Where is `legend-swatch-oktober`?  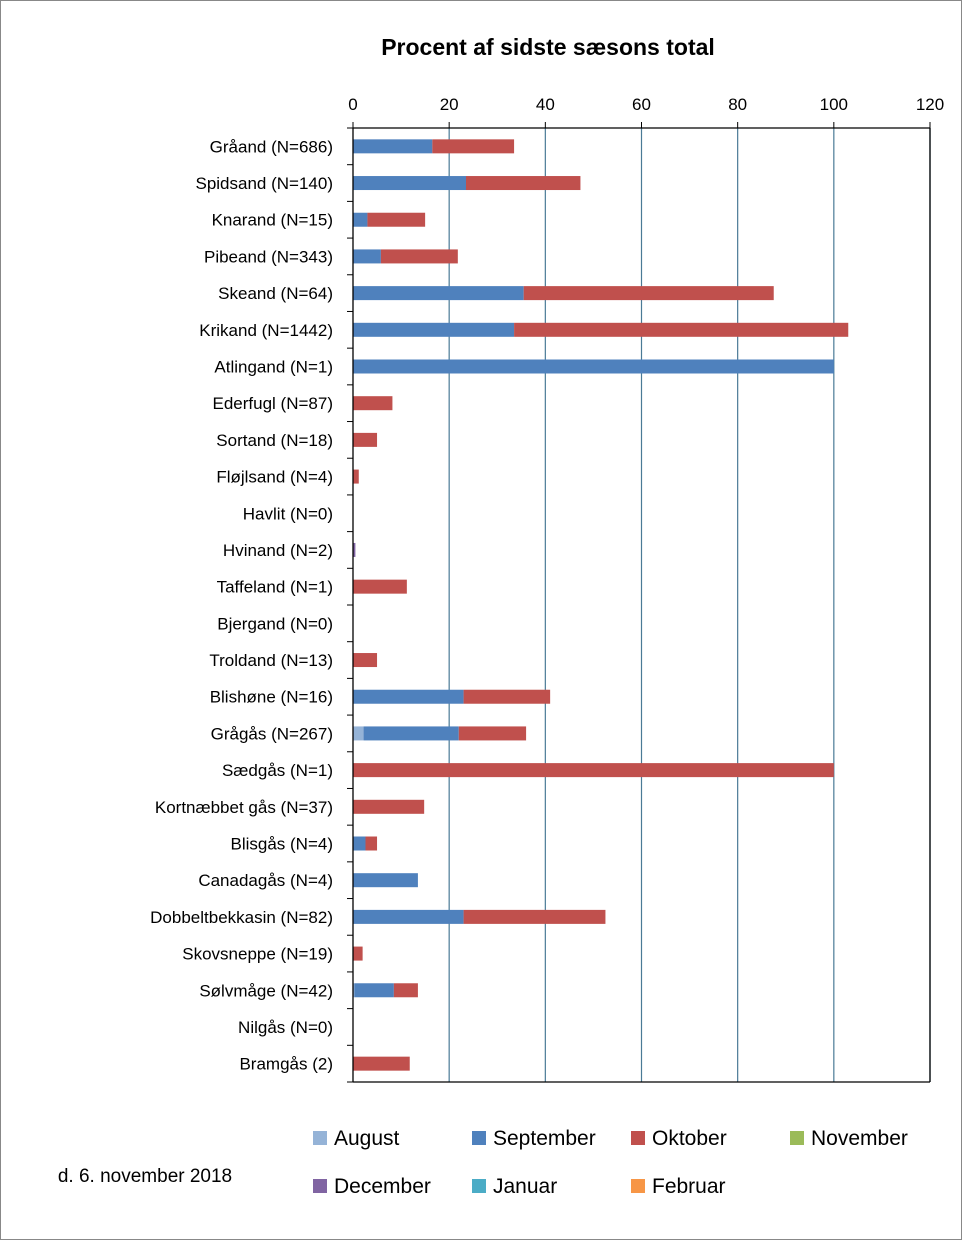 legend-swatch-oktober is located at coordinates (638, 1138).